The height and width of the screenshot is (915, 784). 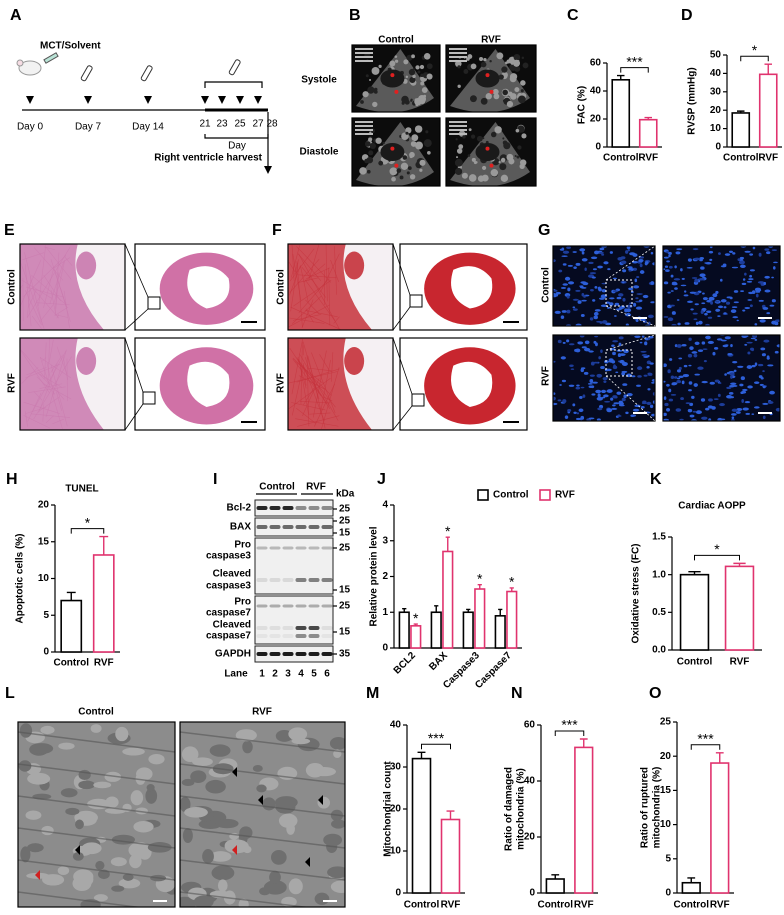 I want to click on column-label: Control, so click(x=96, y=712).